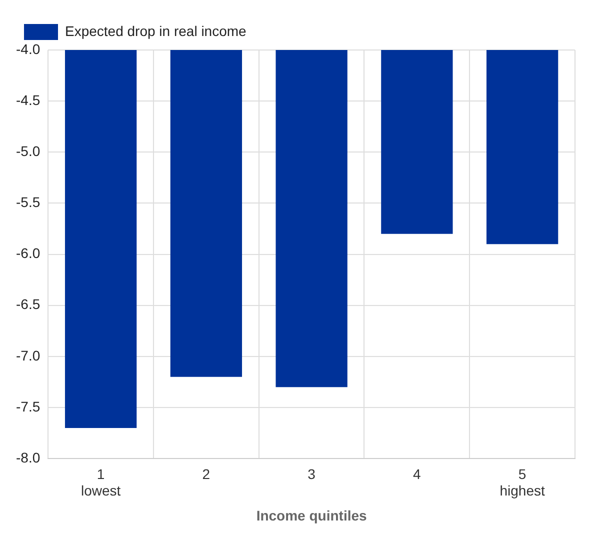  What do you see at coordinates (100, 482) in the screenshot?
I see `x-tick-label: 1 lowest` at bounding box center [100, 482].